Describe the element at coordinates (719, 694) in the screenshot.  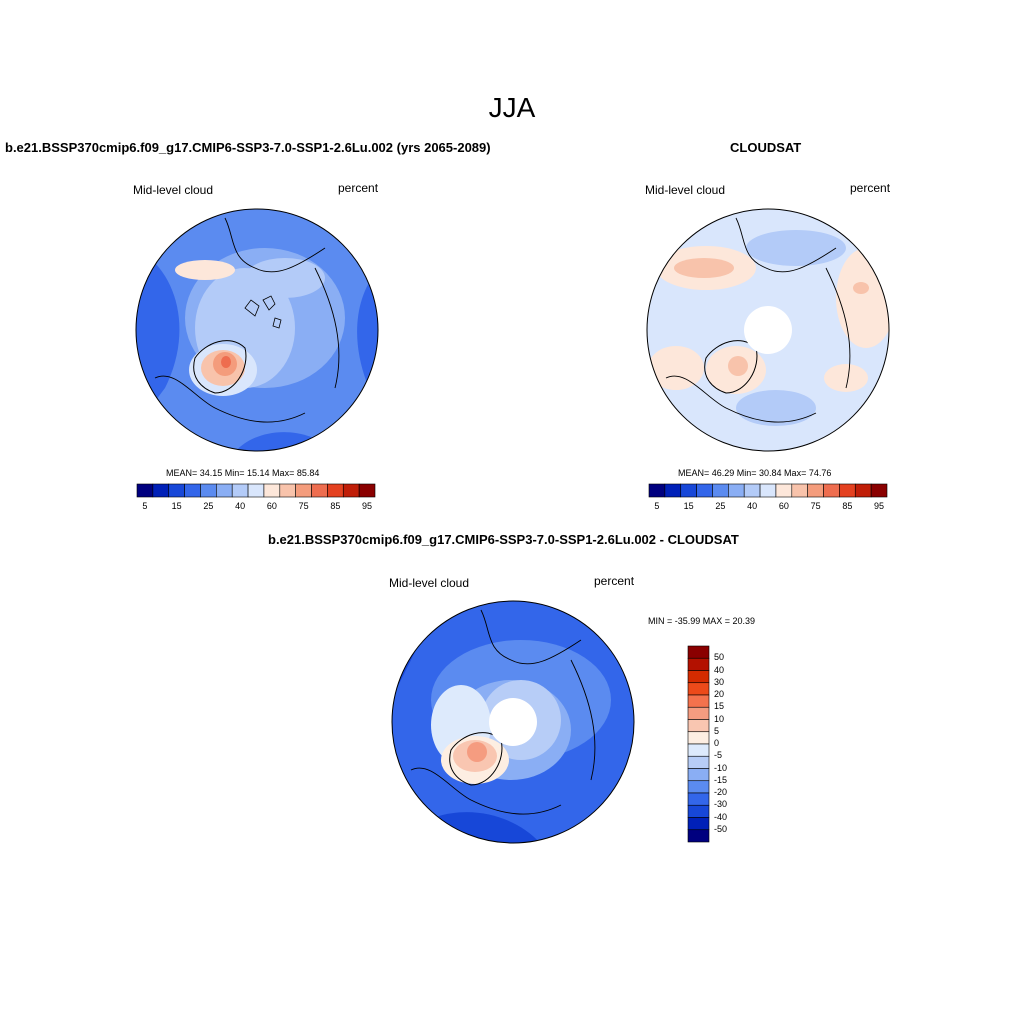
I see `colorbar-tick-label: 20` at that location.